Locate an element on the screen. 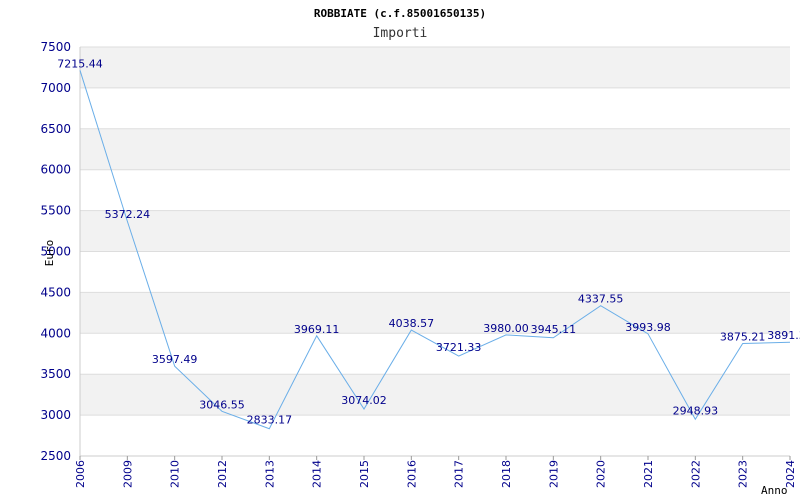 This screenshot has height=500, width=800. x-tick-label: 2012 is located at coordinates (222, 474).